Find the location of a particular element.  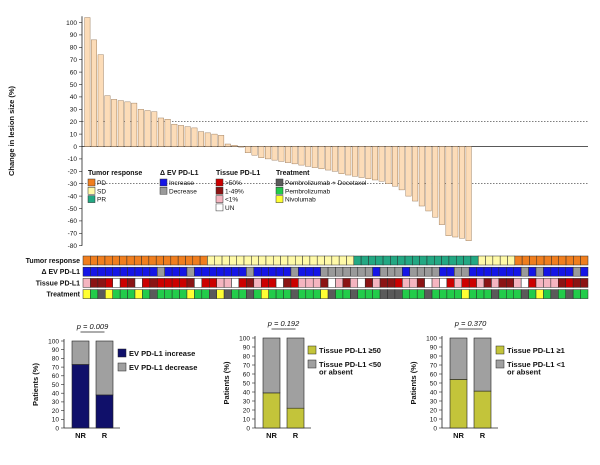

track-label: Tumor response is located at coordinates (53, 261).